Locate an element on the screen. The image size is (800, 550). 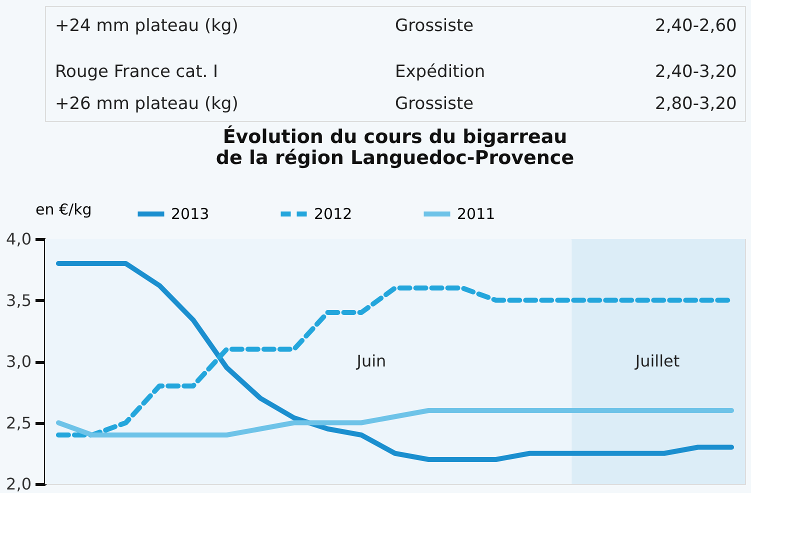
text: 2,80-3,20 is located at coordinates (696, 104).